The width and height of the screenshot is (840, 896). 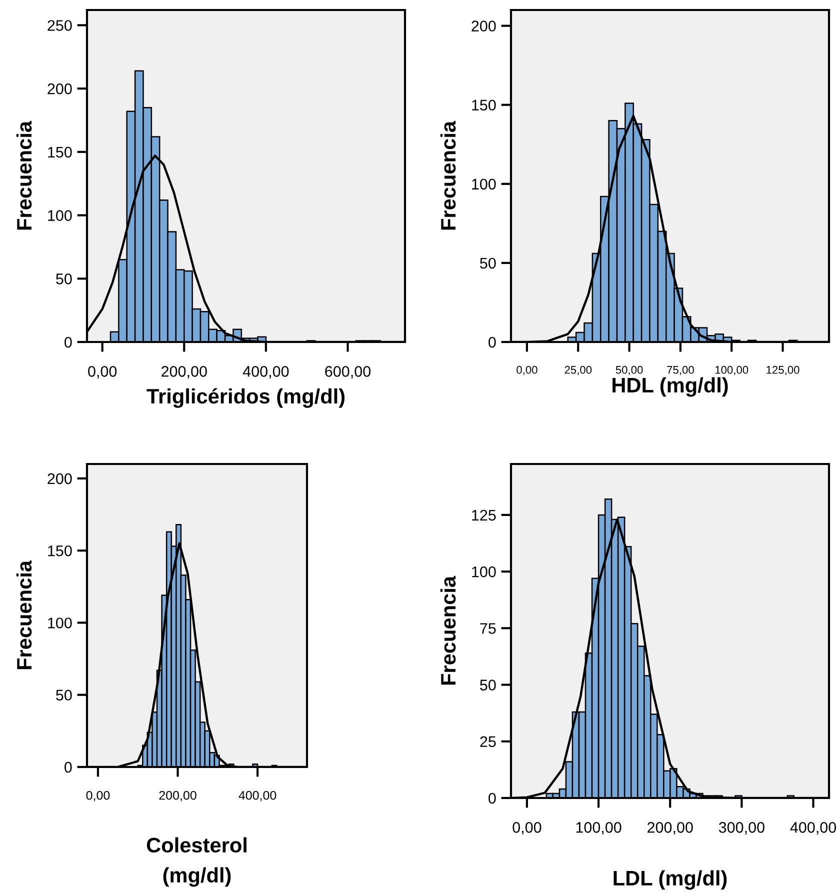 What do you see at coordinates (578, 371) in the screenshot?
I see `x-tick-label: 25,00` at bounding box center [578, 371].